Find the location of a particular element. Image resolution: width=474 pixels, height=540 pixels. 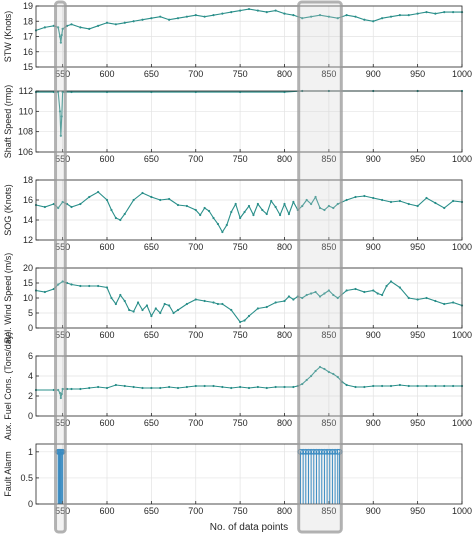

x-tick-label: 950 is located at coordinates (417, 247).